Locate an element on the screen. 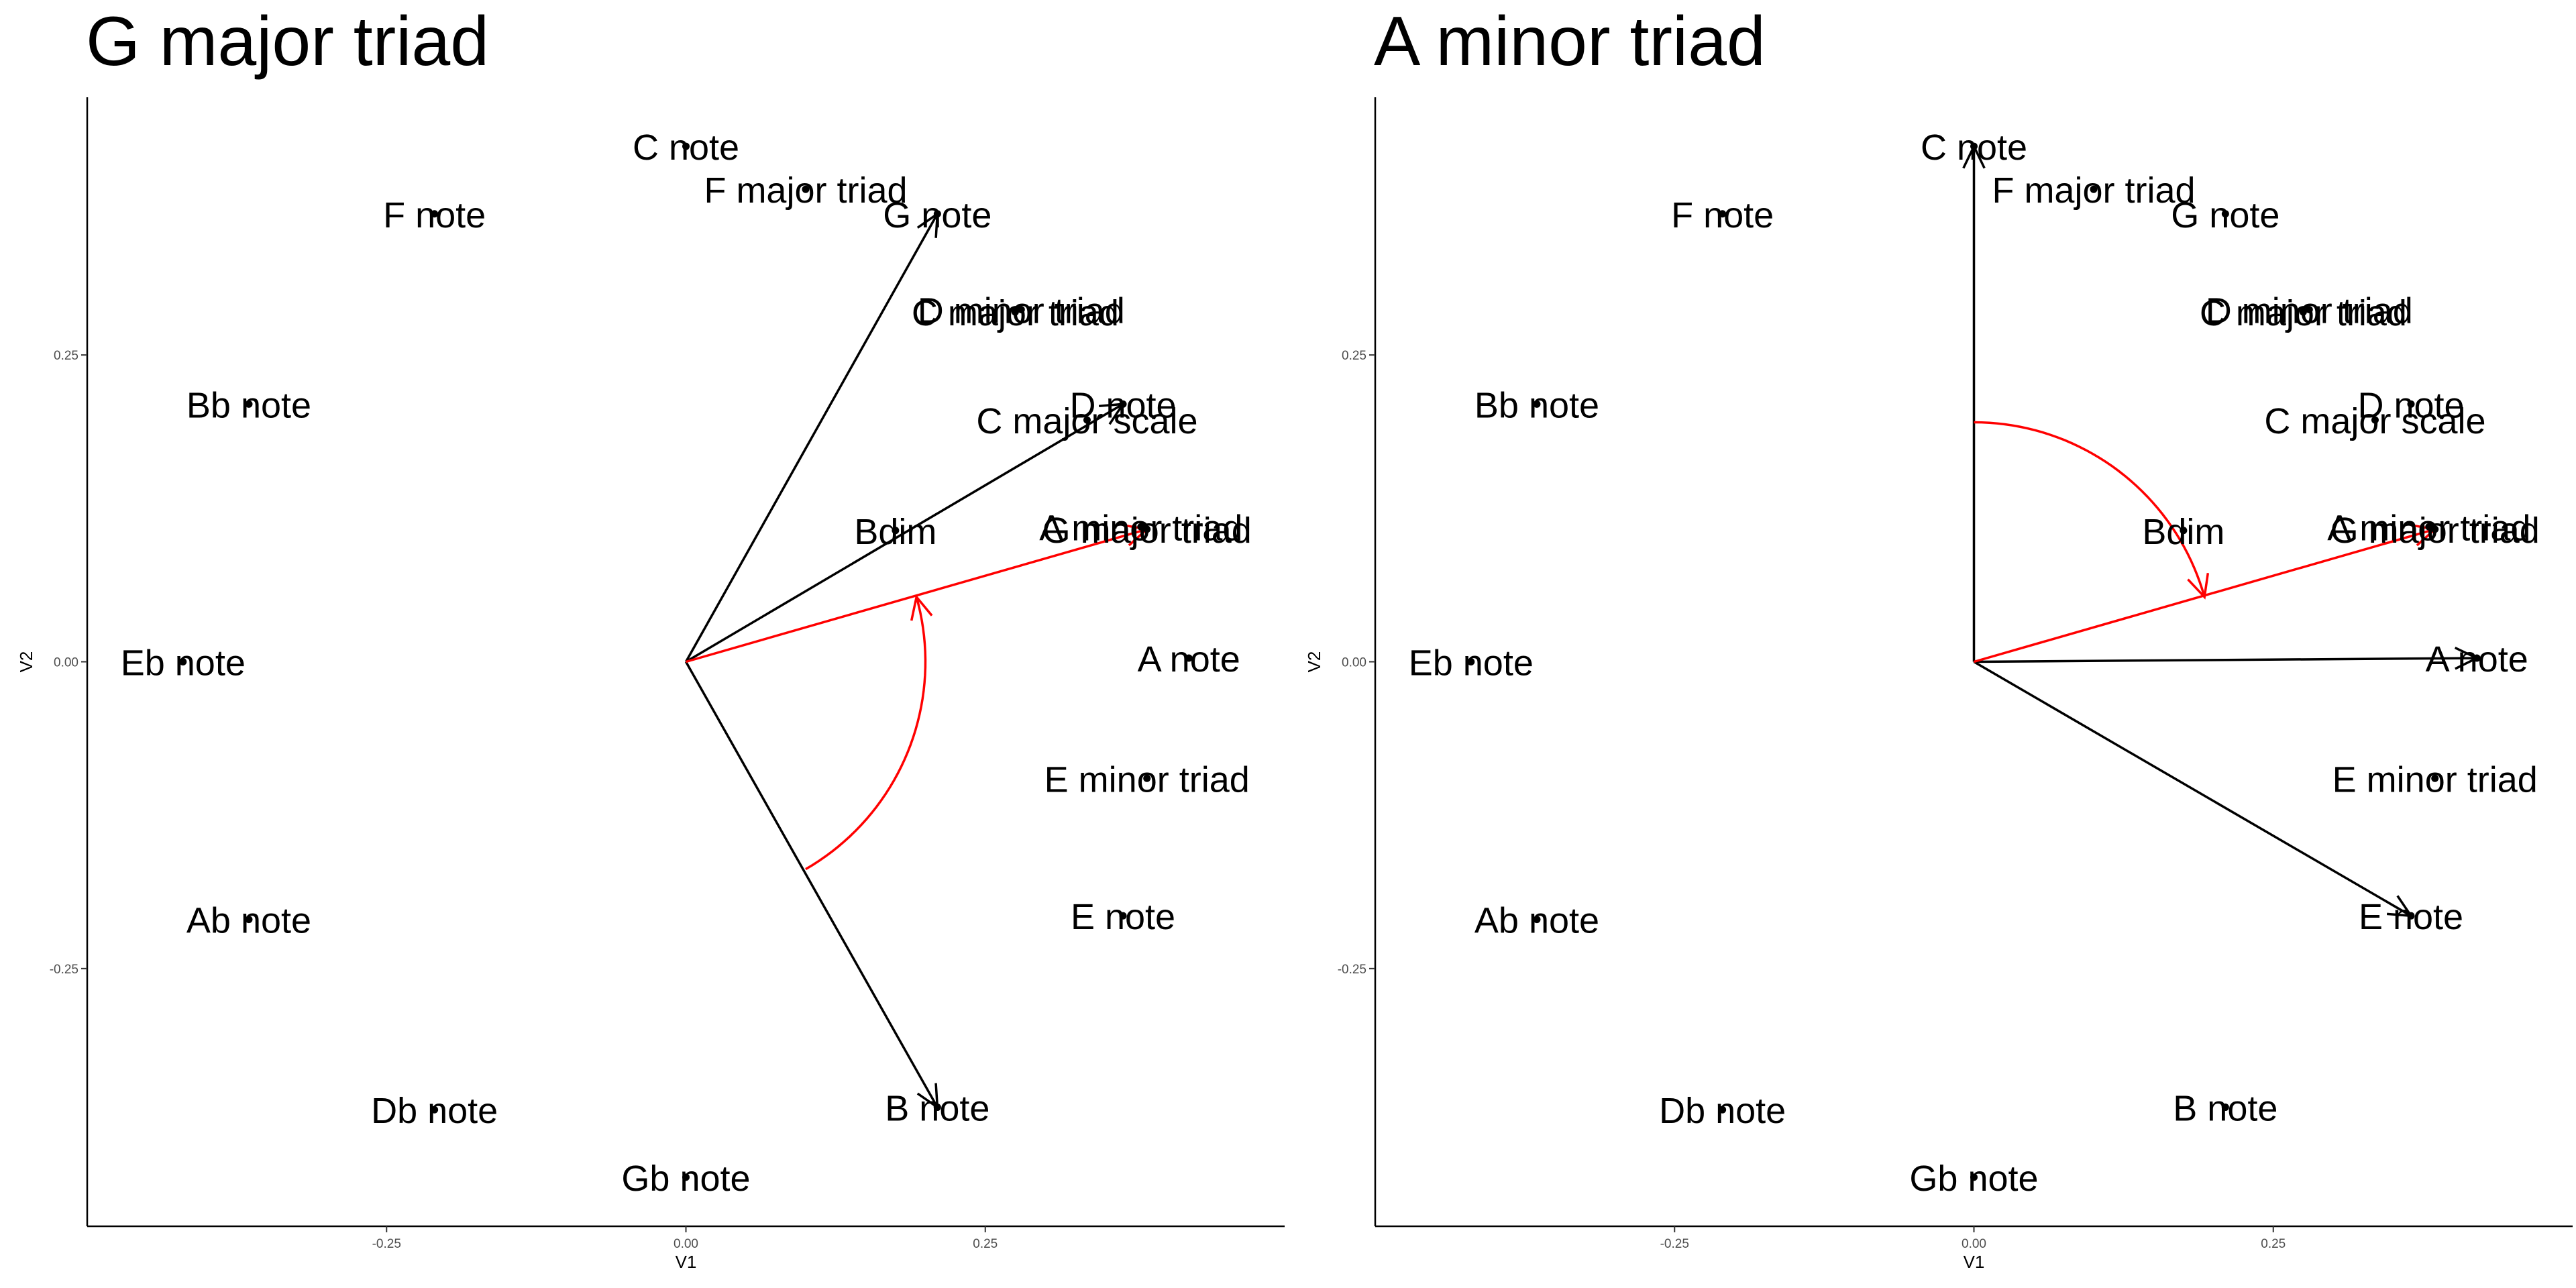  x-axis-title: V1 is located at coordinates (1974, 1262).